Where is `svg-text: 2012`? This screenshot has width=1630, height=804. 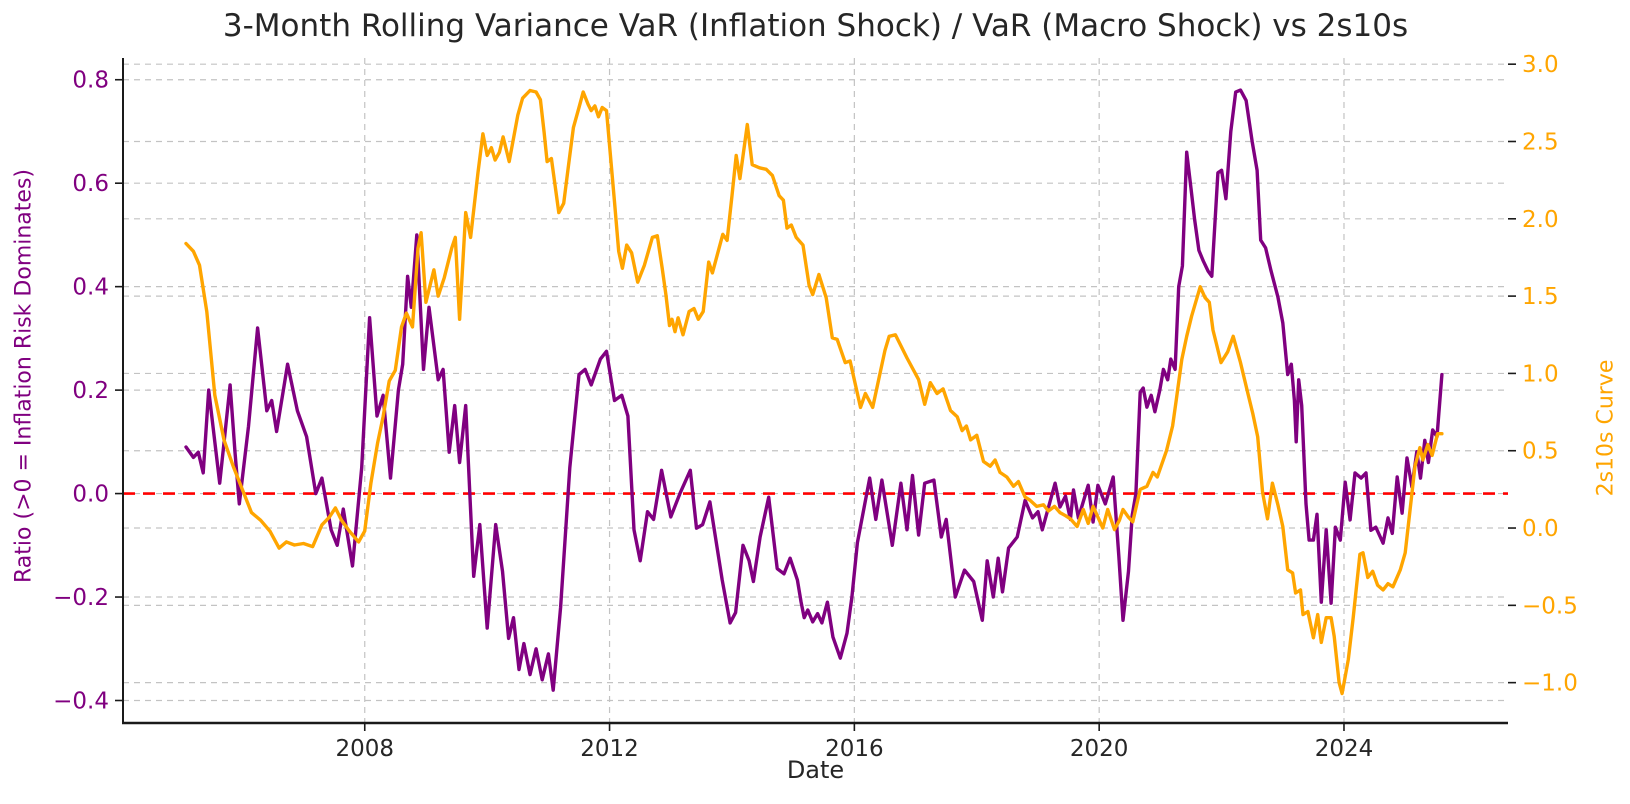 svg-text: 2012 is located at coordinates (609, 749).